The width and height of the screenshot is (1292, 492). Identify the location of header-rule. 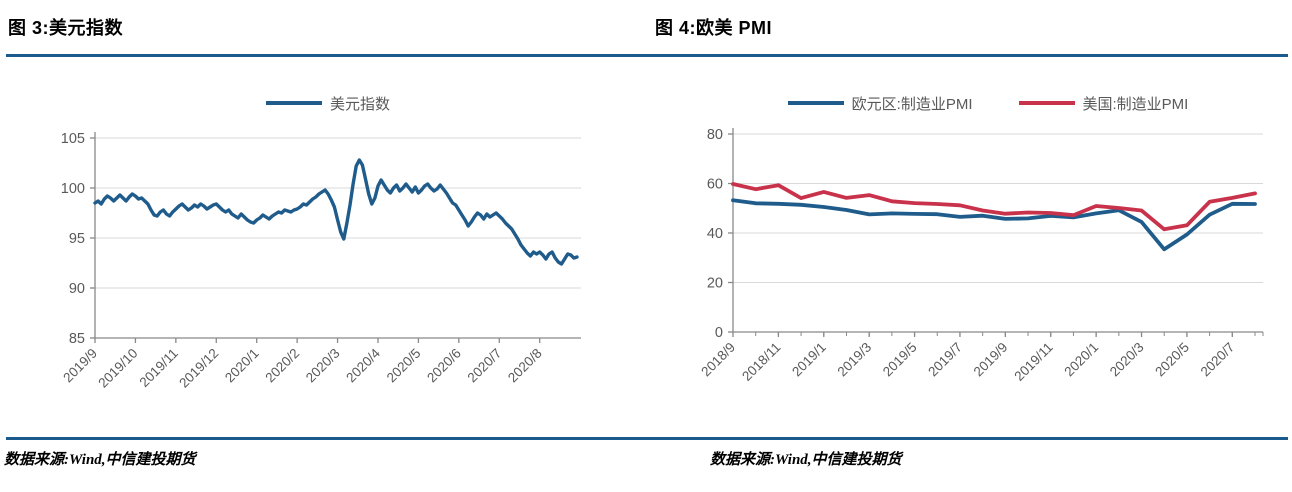
(647, 55).